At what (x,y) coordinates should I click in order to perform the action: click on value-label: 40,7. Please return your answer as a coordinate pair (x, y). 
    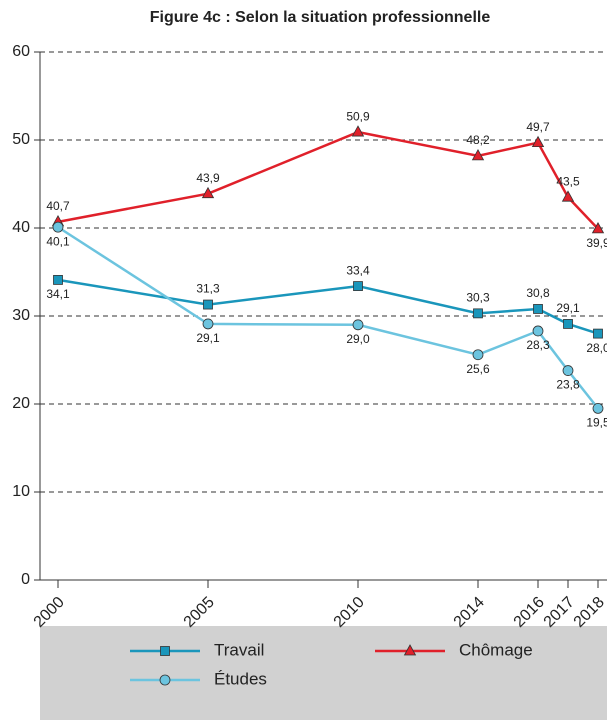
    Looking at the image, I should click on (58, 206).